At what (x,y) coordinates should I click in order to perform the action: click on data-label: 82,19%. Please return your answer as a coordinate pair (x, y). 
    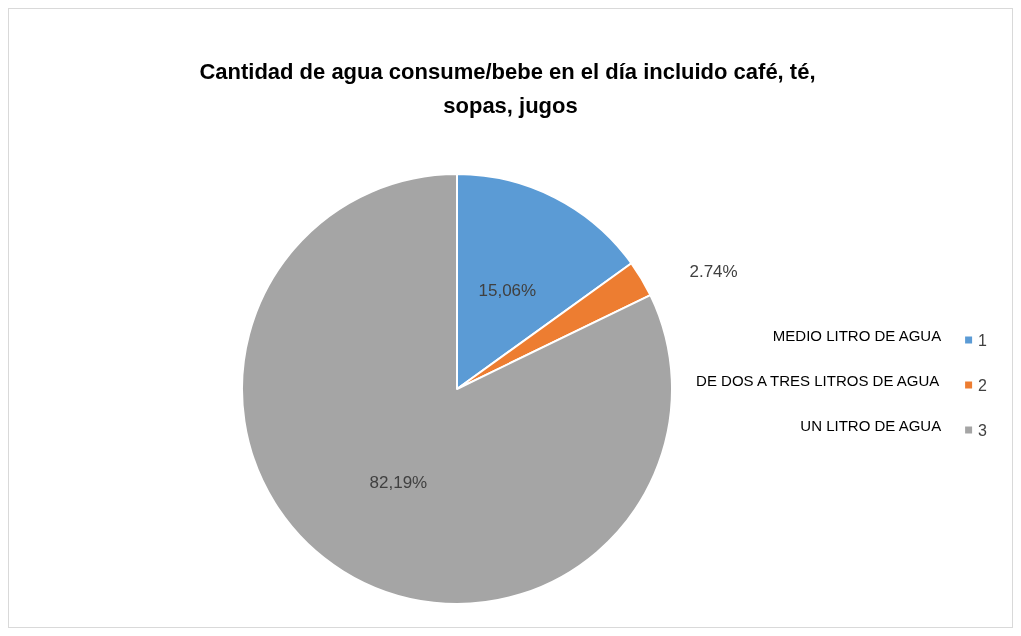
    Looking at the image, I should click on (398, 483).